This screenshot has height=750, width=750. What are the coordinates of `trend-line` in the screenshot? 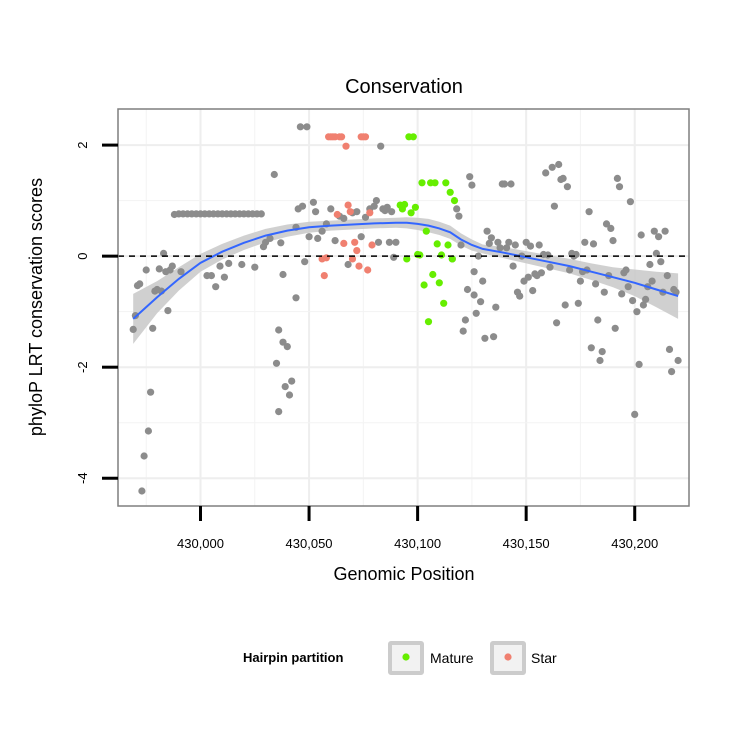 It's located at (405, 270).